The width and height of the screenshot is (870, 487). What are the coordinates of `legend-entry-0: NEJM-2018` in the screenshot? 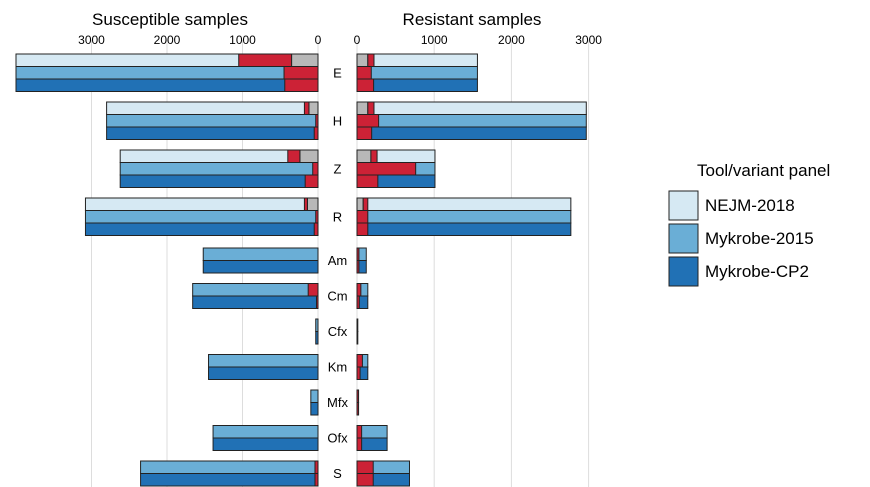 It's located at (731, 205).